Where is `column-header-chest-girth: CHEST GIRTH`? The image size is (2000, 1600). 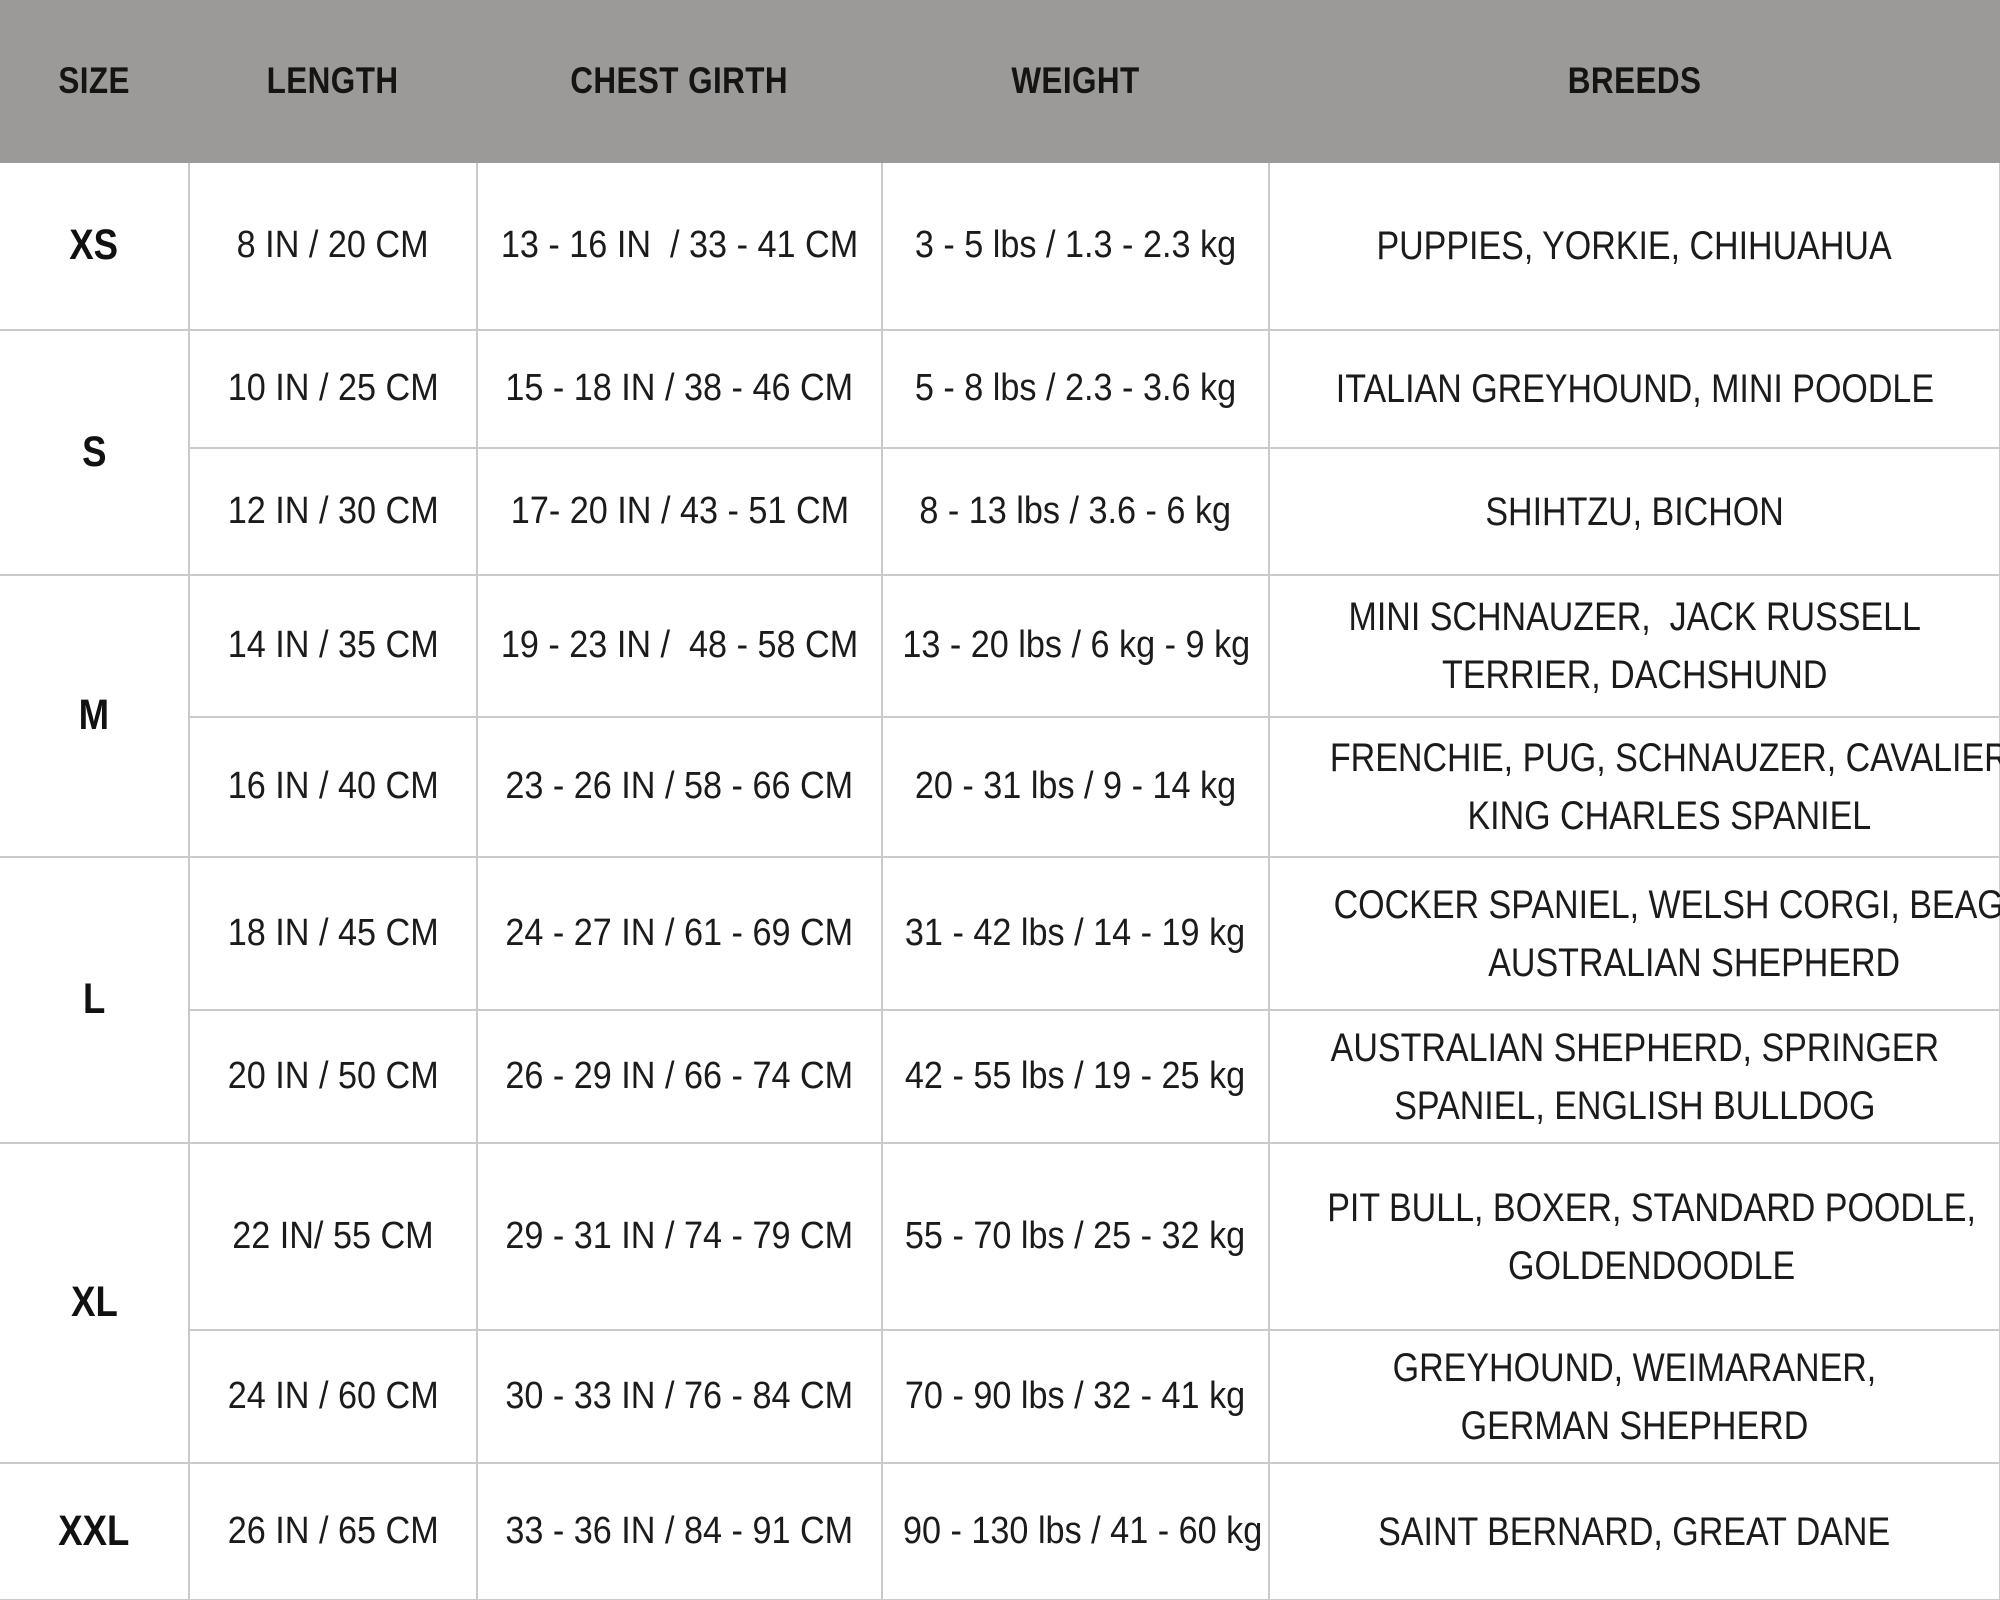 column-header-chest-girth: CHEST GIRTH is located at coordinates (679, 81).